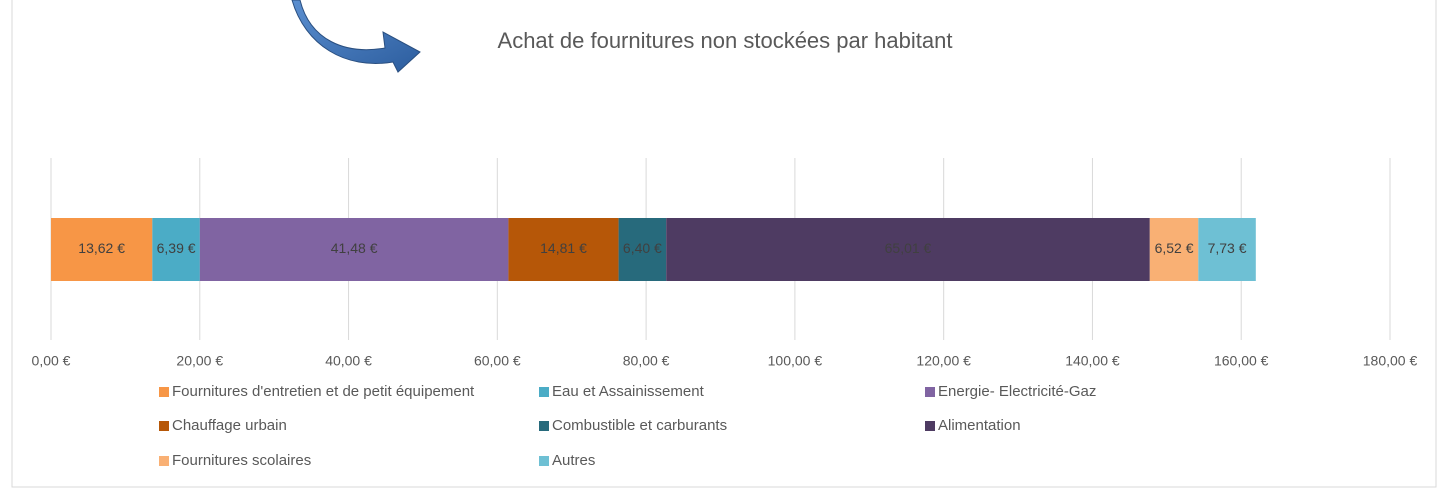 This screenshot has height=493, width=1439. Describe the element at coordinates (1092, 361) in the screenshot. I see `x-tick-label: 140,00 €` at that location.